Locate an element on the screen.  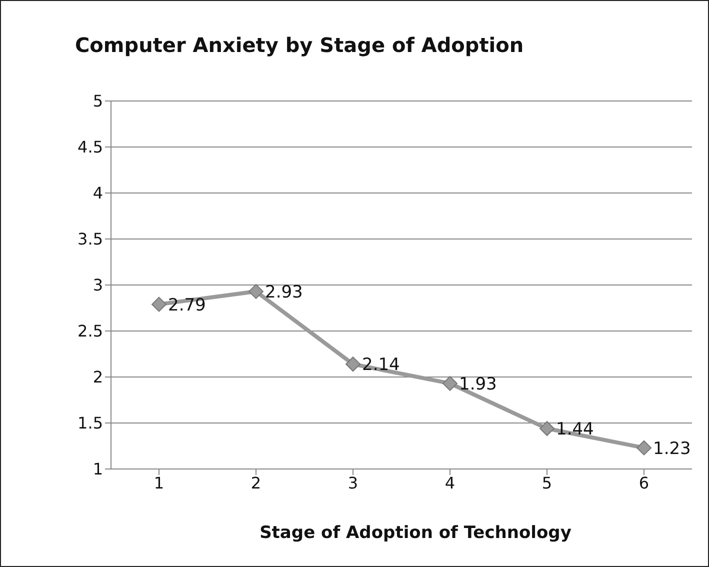
data-label: 2.14 is located at coordinates (381, 365).